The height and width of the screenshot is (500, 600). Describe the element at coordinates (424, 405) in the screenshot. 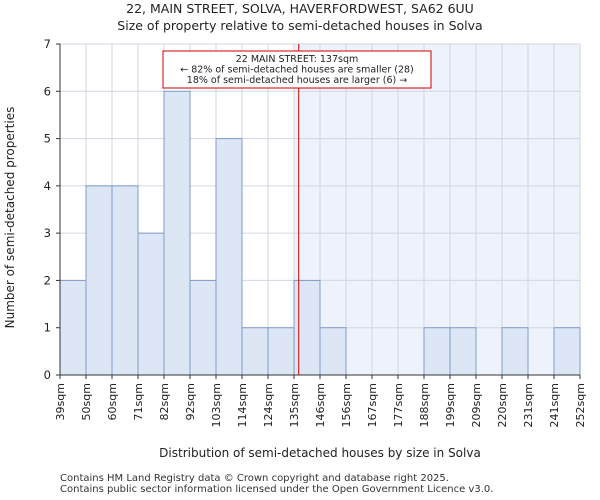

I see `x-tick-label: 188sqm` at that location.